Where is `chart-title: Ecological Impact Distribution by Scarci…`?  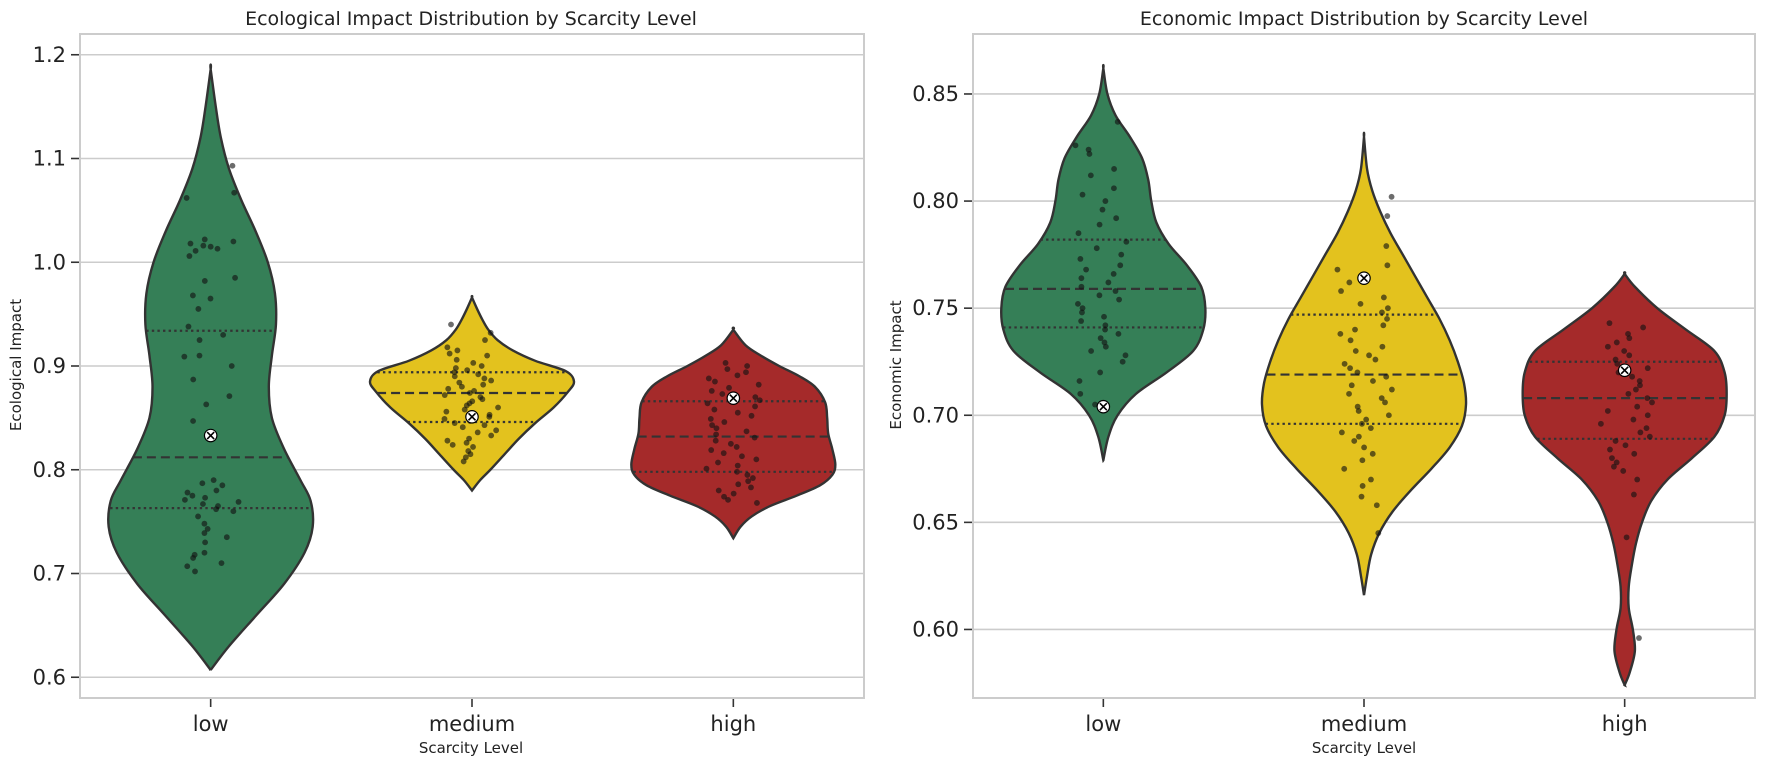 chart-title: Ecological Impact Distribution by Scarci… is located at coordinates (471, 19).